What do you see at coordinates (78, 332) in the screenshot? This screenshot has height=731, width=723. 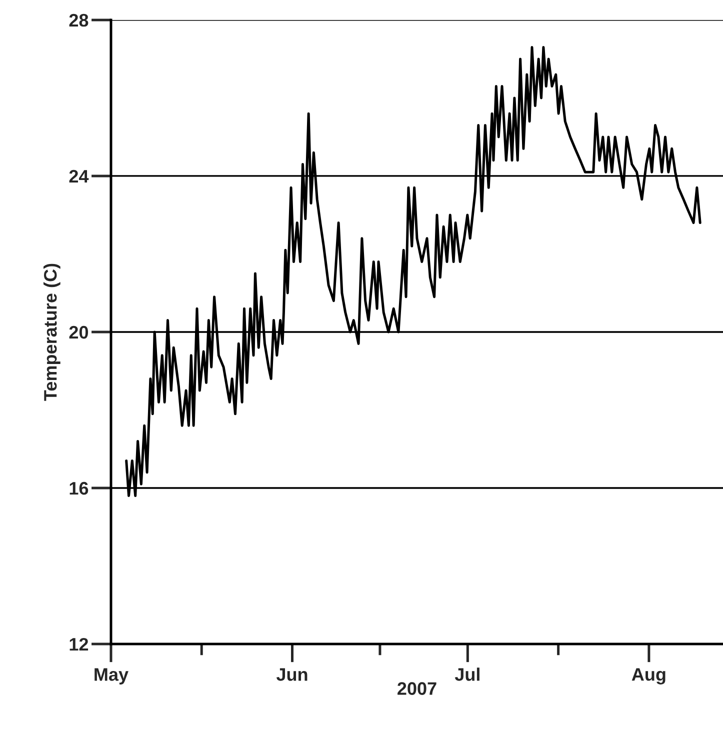 I see `y-tick-label: 20` at bounding box center [78, 332].